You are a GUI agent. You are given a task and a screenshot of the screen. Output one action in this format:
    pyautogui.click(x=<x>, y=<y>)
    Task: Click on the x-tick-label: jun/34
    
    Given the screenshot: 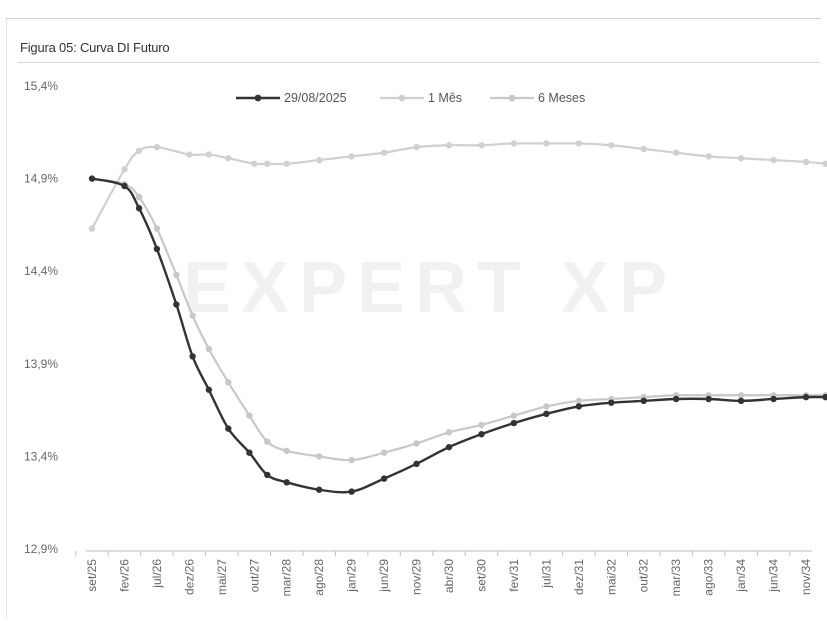 What is the action you would take?
    pyautogui.click(x=774, y=576)
    